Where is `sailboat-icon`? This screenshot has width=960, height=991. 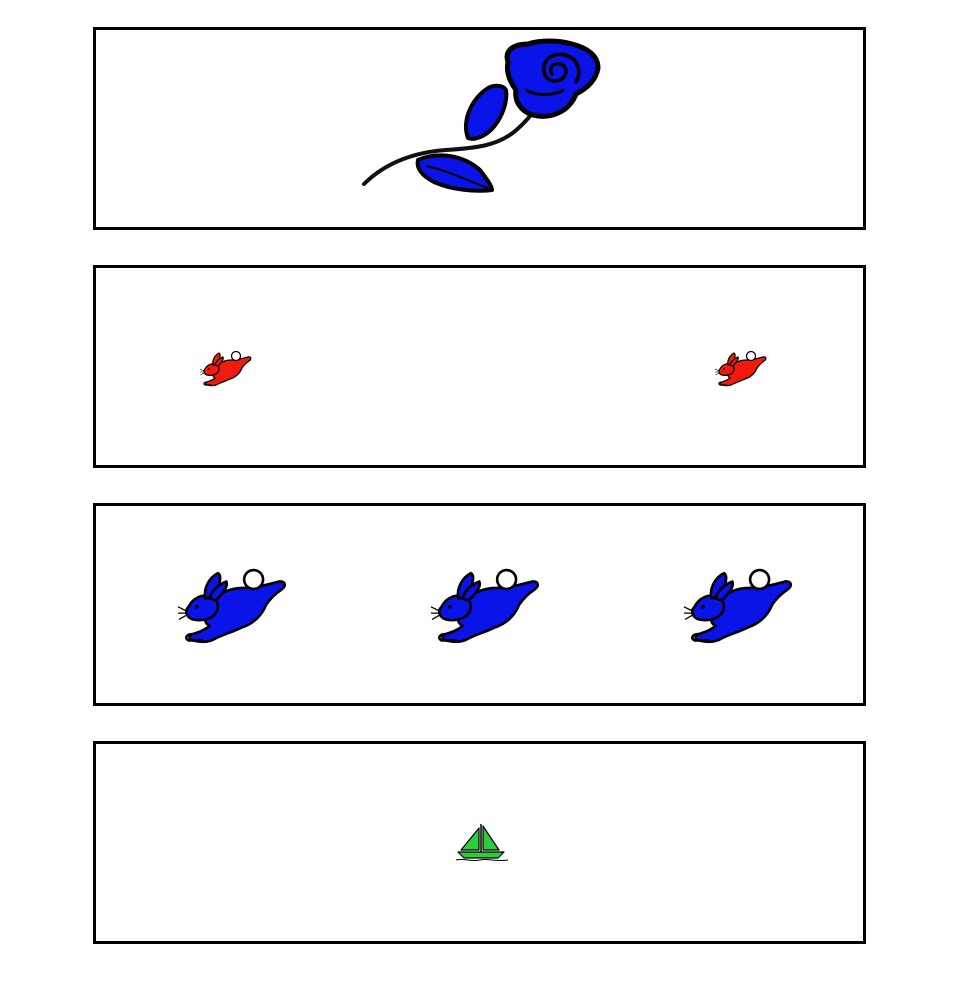
sailboat-icon is located at coordinates (482, 843).